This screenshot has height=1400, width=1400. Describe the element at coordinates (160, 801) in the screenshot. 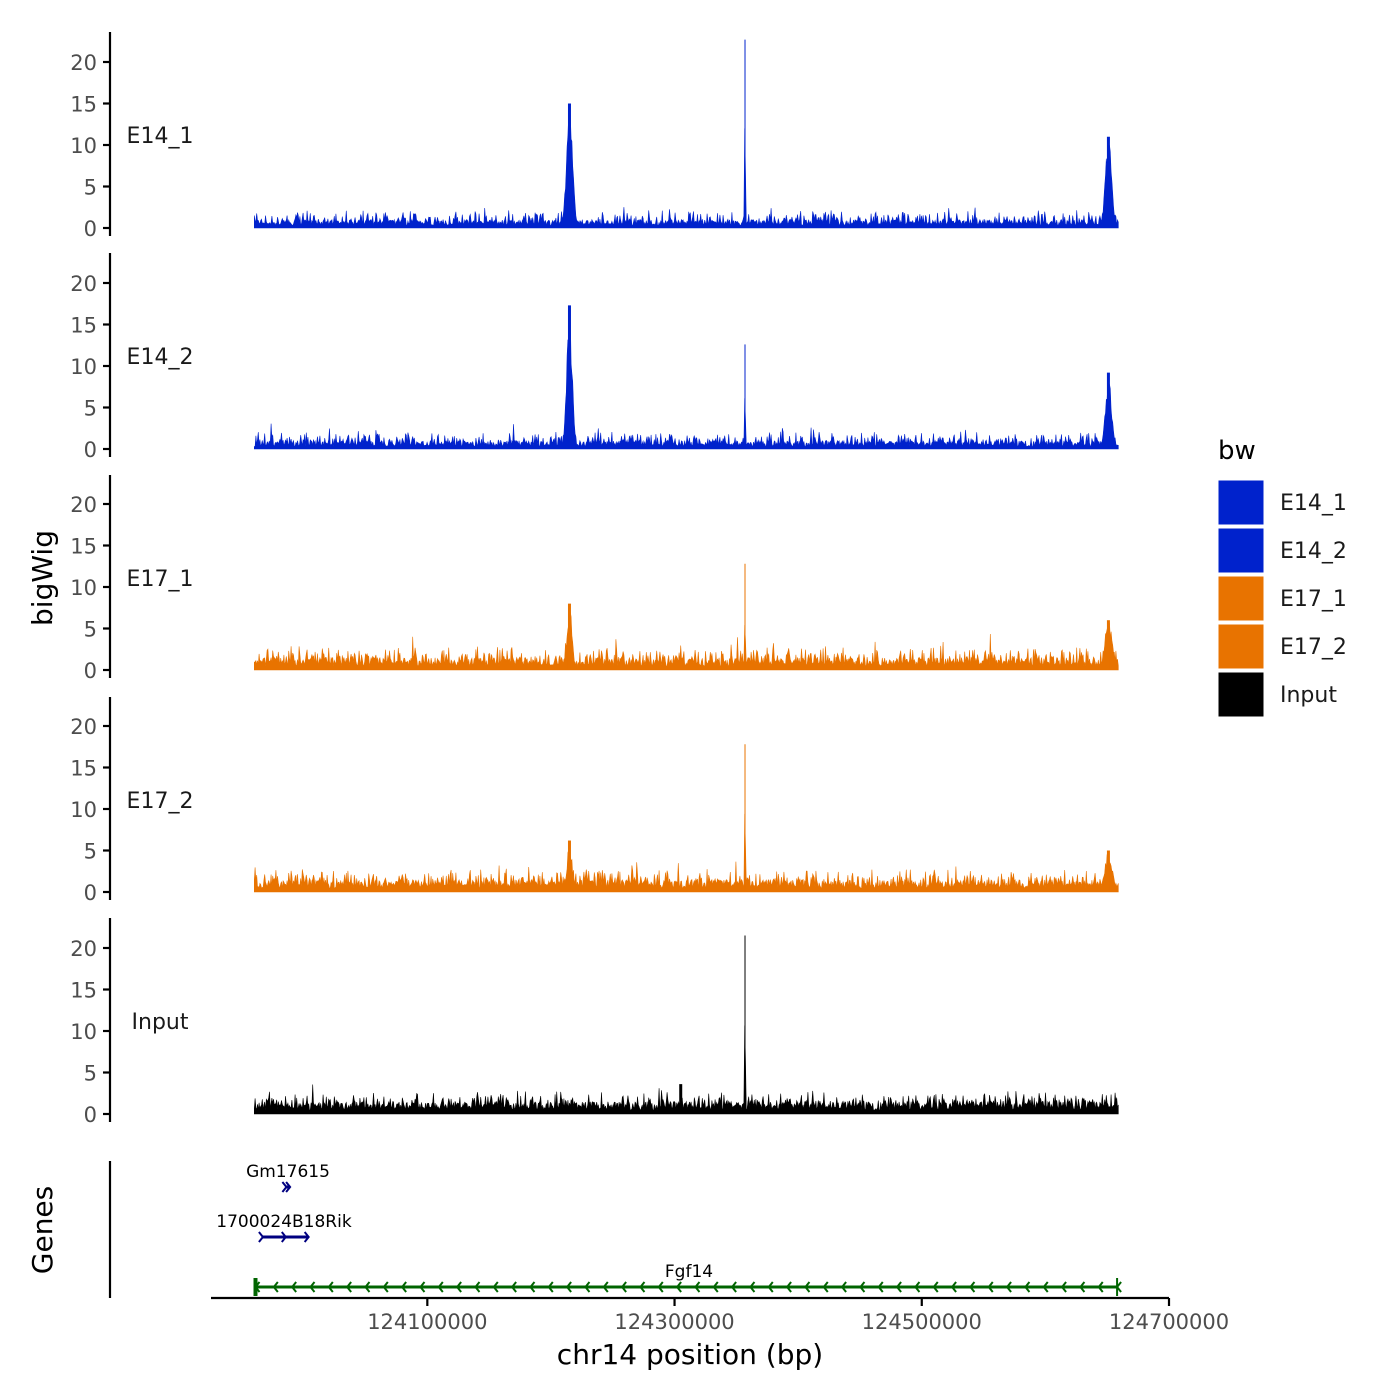

I see `track-label: E17_2` at that location.